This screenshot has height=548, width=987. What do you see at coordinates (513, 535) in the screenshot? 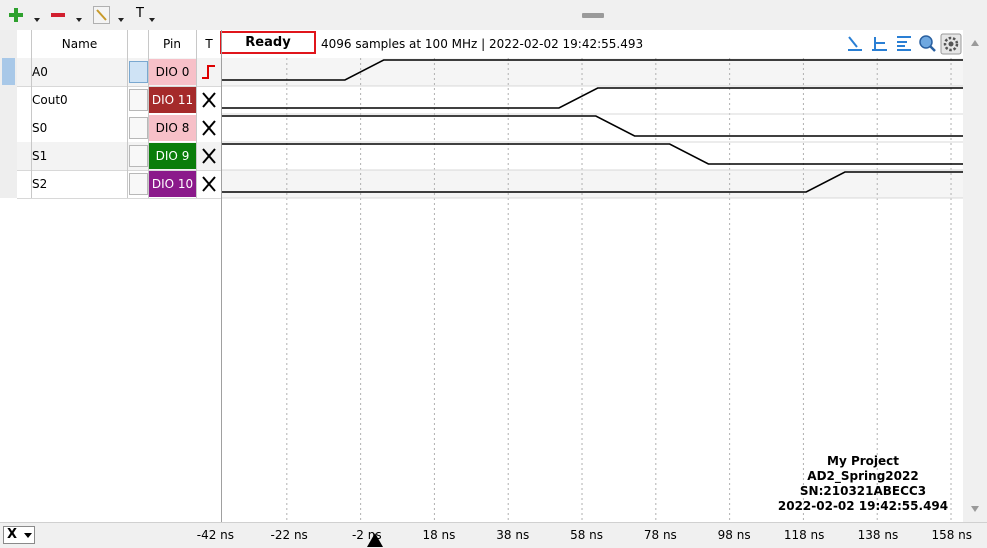
I see `axis-tick-label: 38 ns` at bounding box center [513, 535].